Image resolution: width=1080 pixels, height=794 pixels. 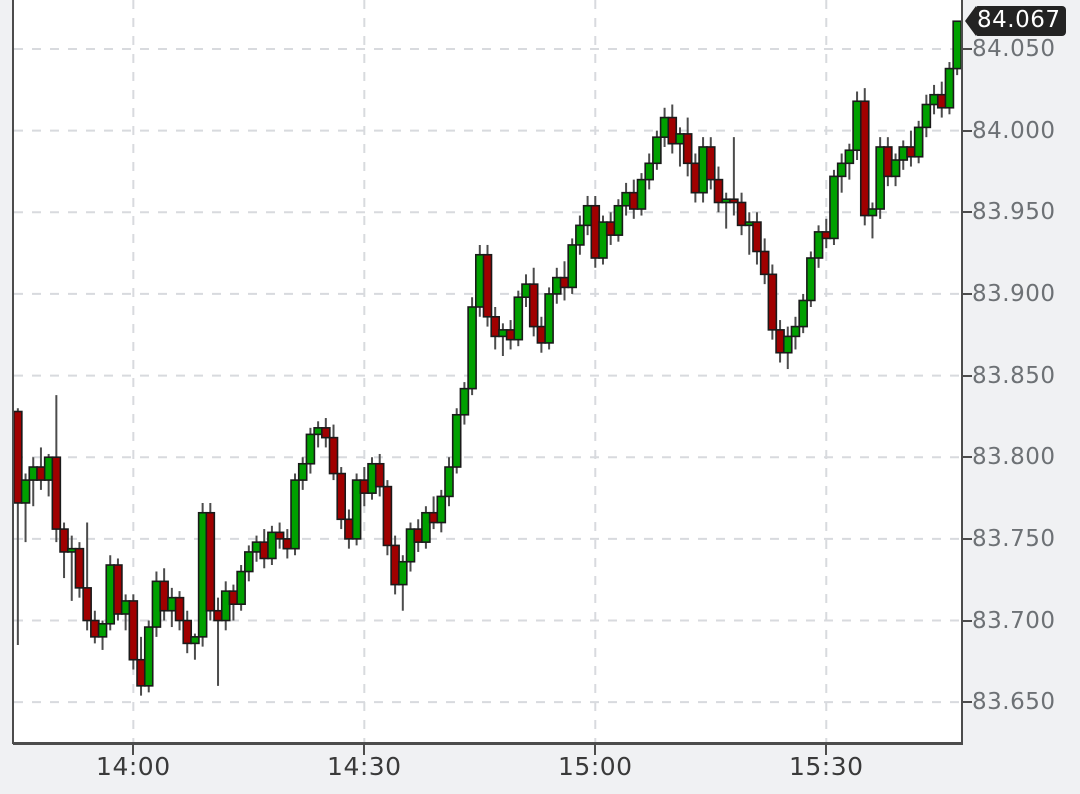 I want to click on y-axis-tick-label: 83.700, so click(x=1014, y=620).